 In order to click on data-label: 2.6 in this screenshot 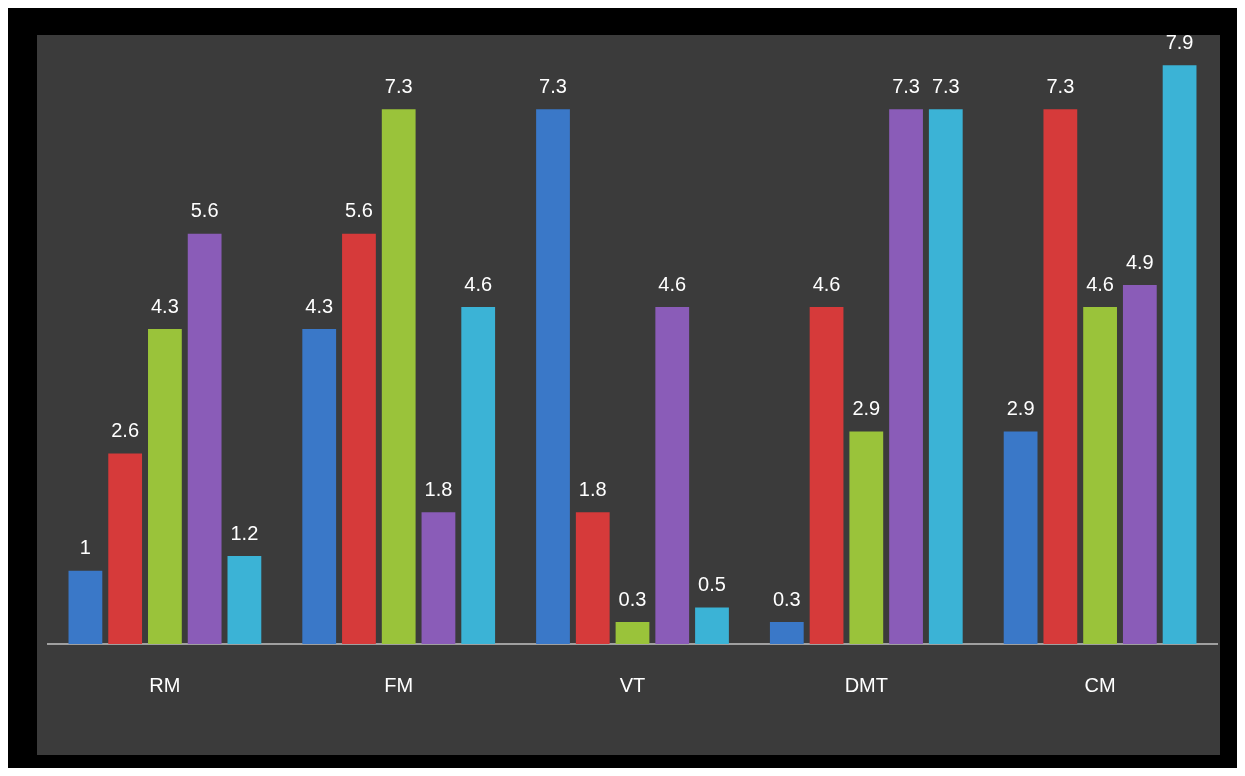, I will do `click(125, 430)`.